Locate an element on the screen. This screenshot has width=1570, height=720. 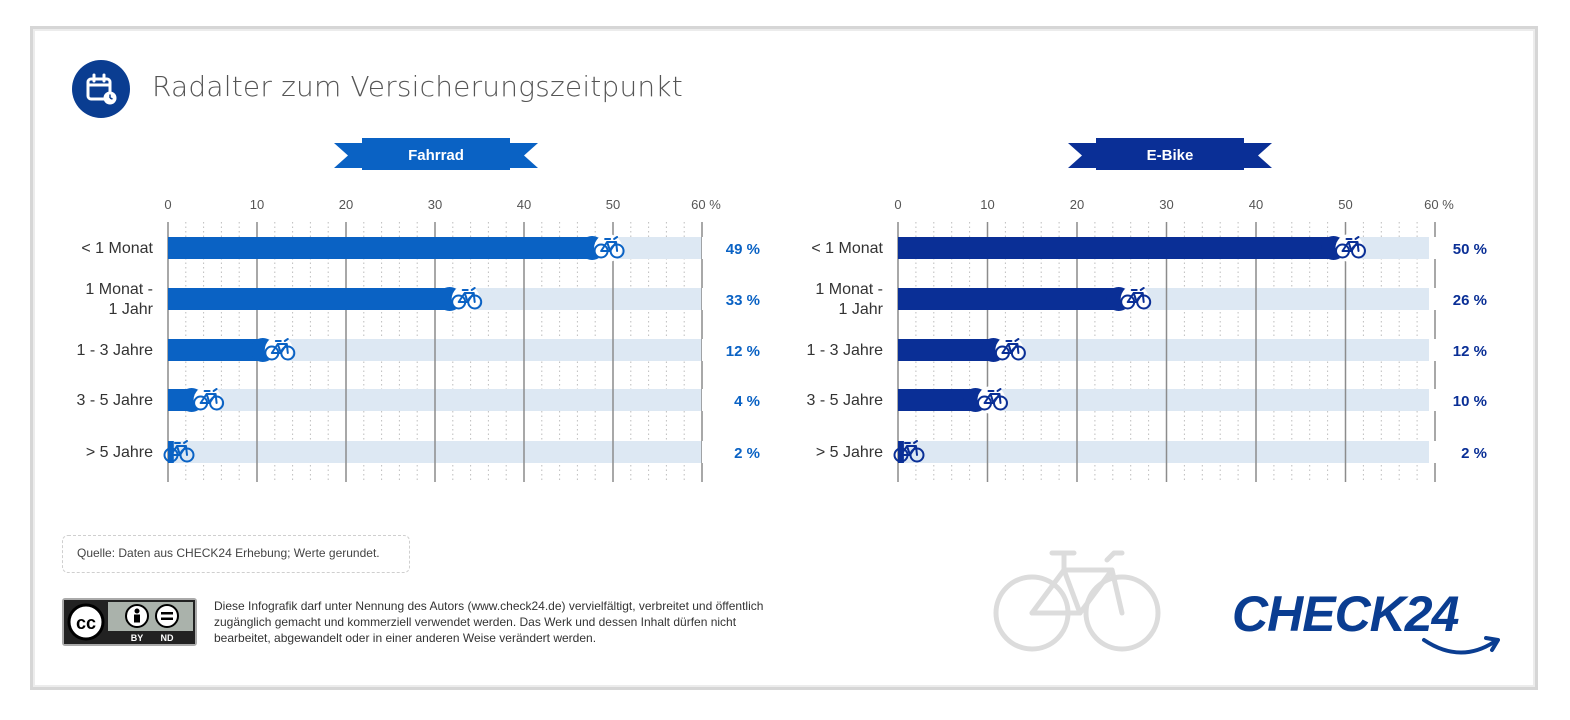
check24-logo: CHECK24 is located at coordinates (1345, 614).